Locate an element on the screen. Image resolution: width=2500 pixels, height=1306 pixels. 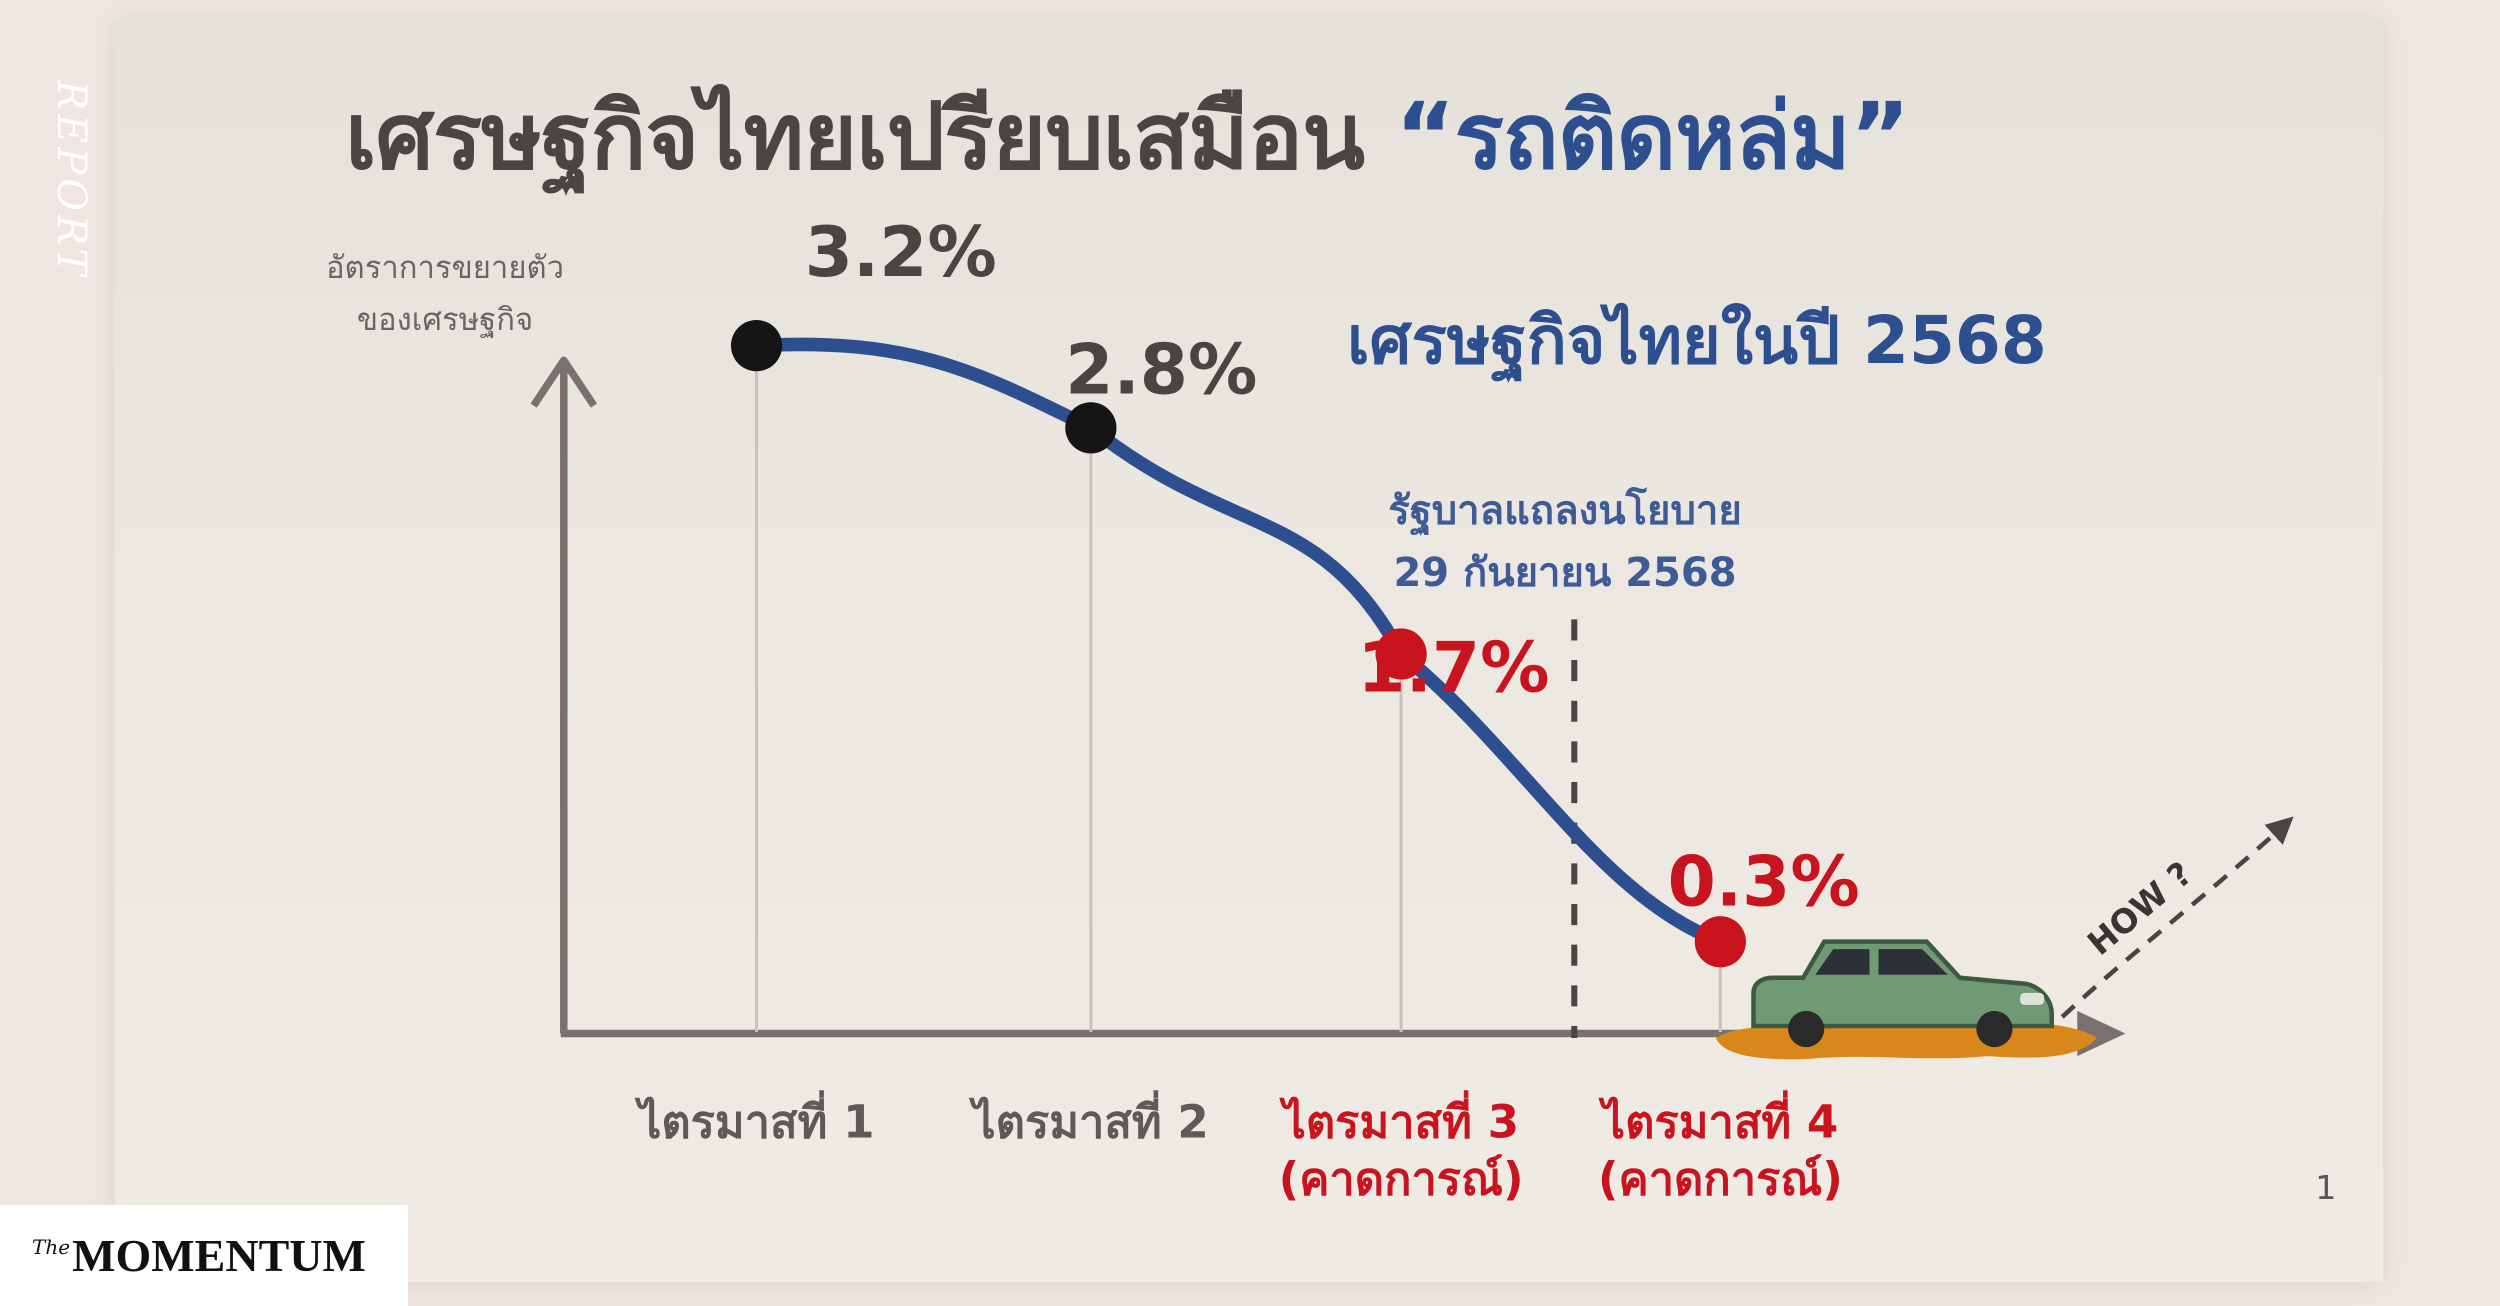
mud-puddle-shape is located at coordinates (1906, 1041).